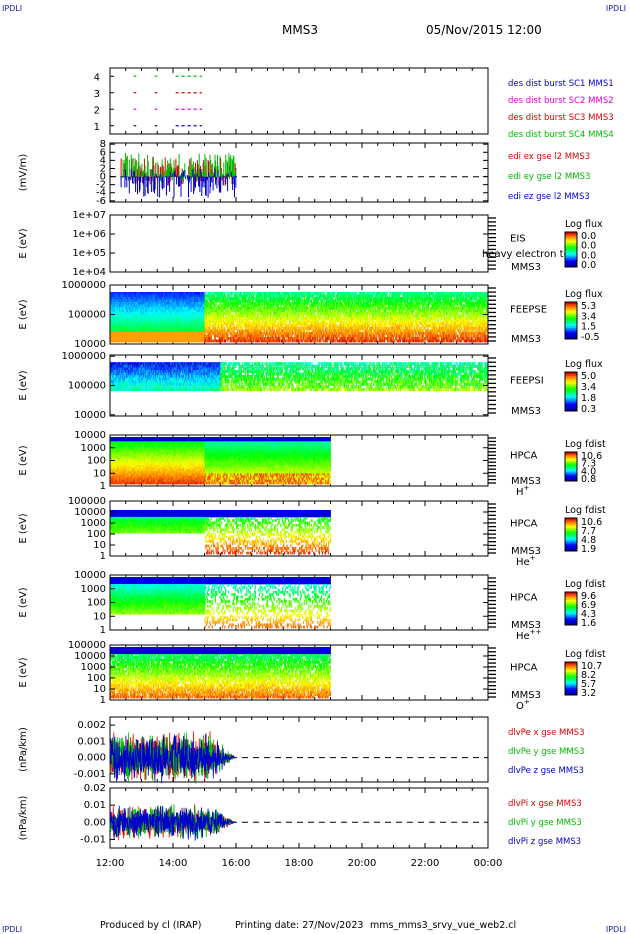  What do you see at coordinates (590, 337) in the screenshot?
I see `colorbar-tick-label: -0.5` at bounding box center [590, 337].